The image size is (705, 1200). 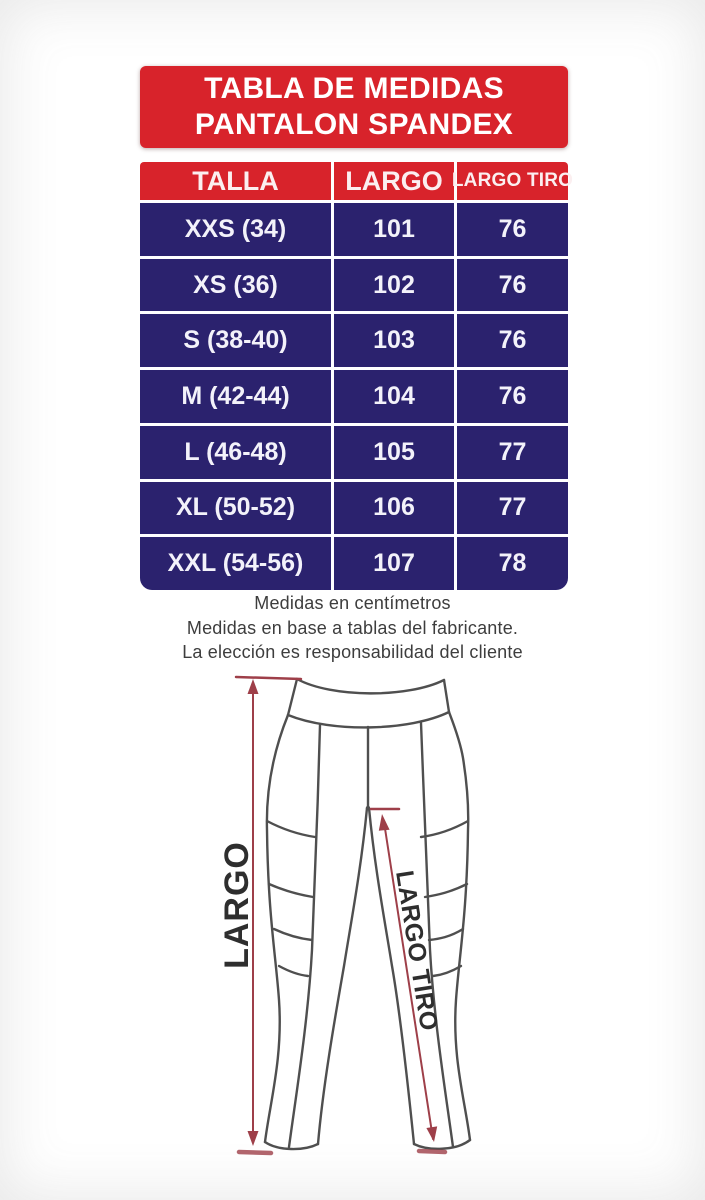 I want to click on cell-largo: 104, so click(x=394, y=396).